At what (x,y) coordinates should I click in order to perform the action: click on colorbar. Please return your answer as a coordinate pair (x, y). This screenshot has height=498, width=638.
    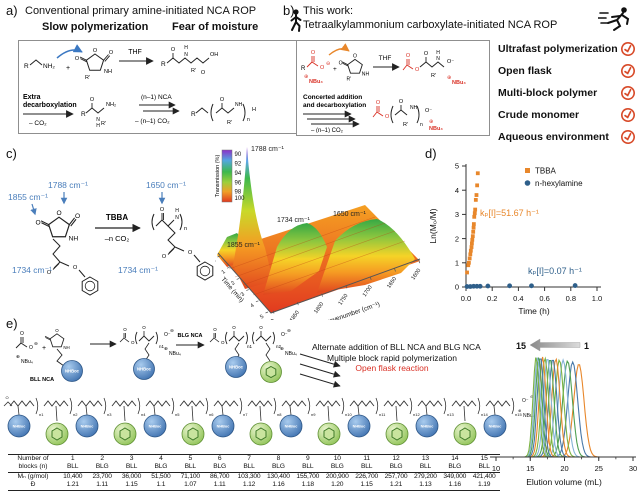
    Looking at the image, I should click on (227, 176).